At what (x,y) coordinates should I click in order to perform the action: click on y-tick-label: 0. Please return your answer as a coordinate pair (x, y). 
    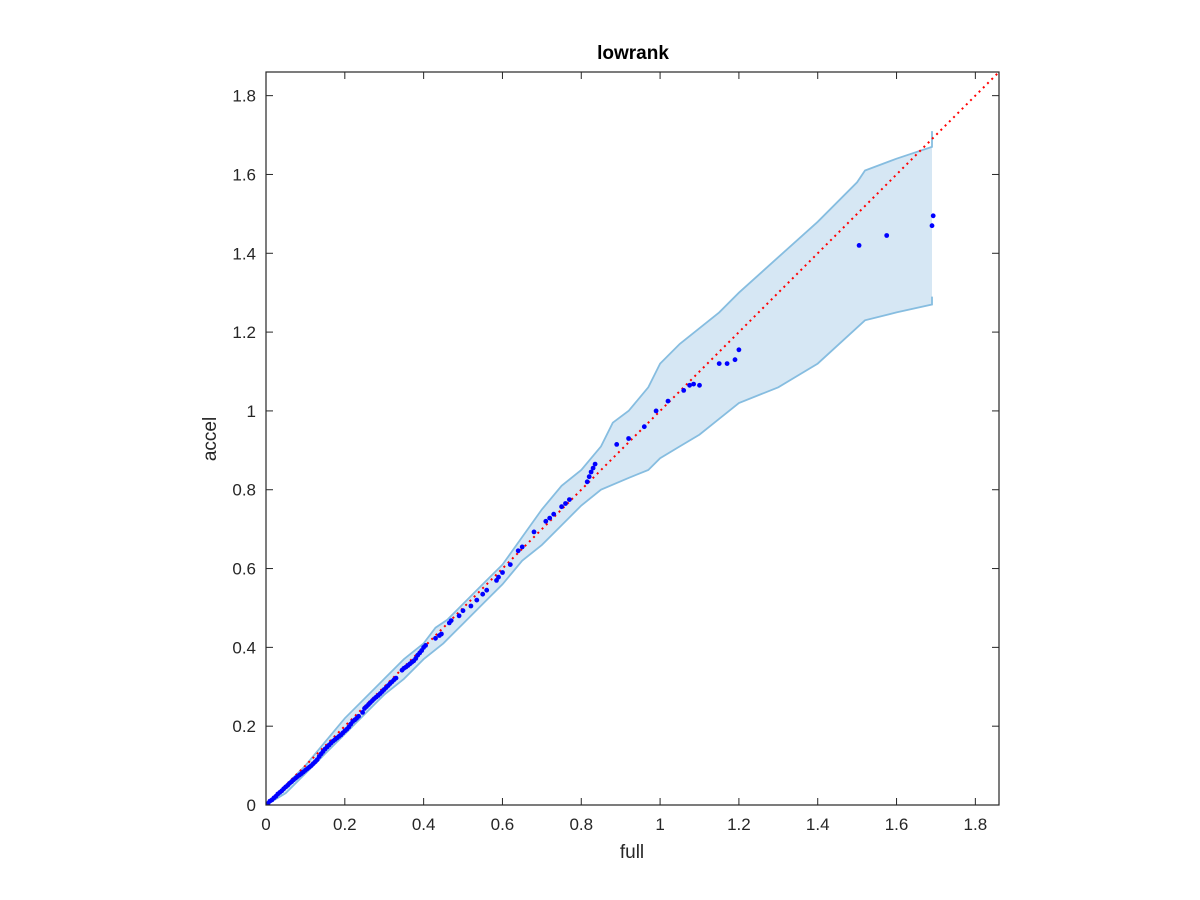
    Looking at the image, I should click on (251, 805).